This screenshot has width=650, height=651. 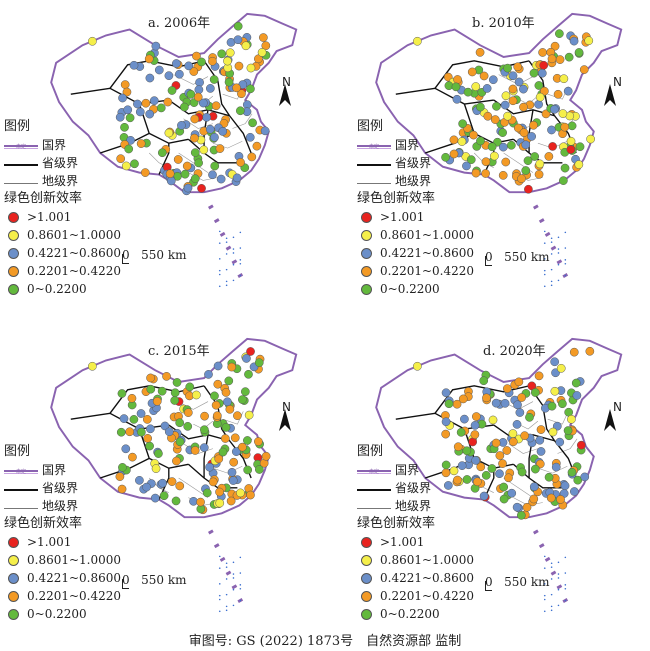 What do you see at coordinates (57, 614) in the screenshot?
I see `legend-class-label: 0~0.2200` at bounding box center [57, 614].